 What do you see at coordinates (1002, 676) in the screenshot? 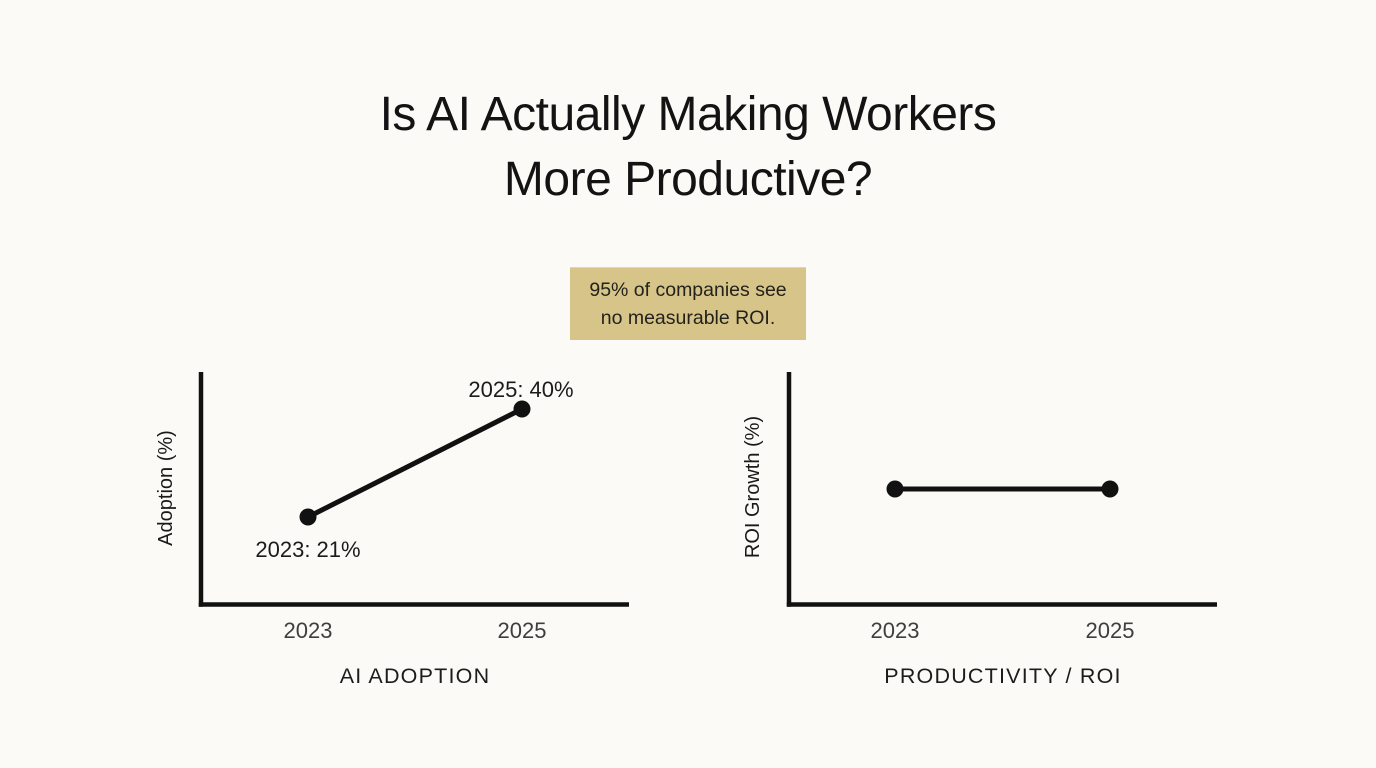
I see `roi-chart-title: PRODUCTIVITY / ROI` at bounding box center [1002, 676].